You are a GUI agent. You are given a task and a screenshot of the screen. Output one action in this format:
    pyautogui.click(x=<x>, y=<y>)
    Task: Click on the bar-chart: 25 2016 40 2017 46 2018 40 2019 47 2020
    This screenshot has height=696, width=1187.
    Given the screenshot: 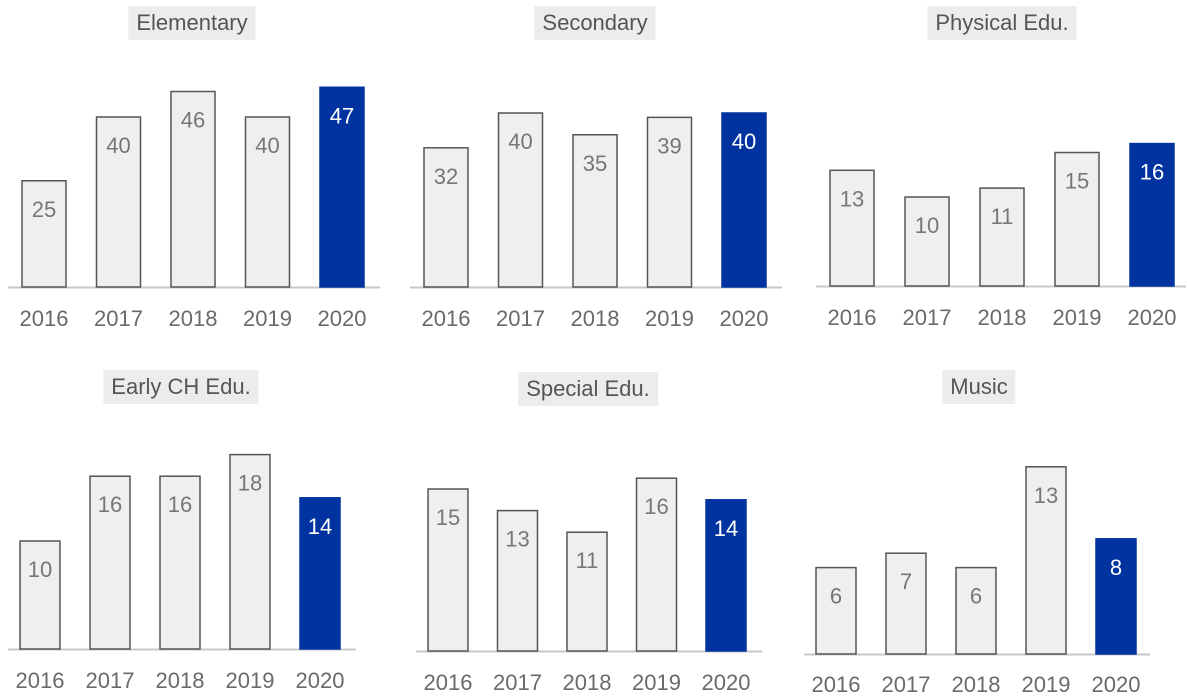 What is the action you would take?
    pyautogui.click(x=194, y=208)
    